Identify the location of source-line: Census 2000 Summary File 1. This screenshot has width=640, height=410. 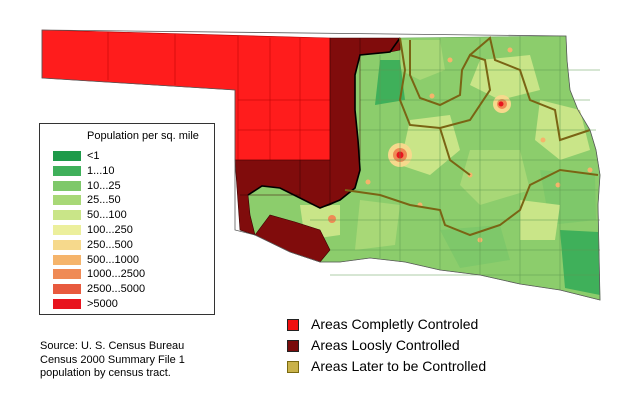
(112, 359).